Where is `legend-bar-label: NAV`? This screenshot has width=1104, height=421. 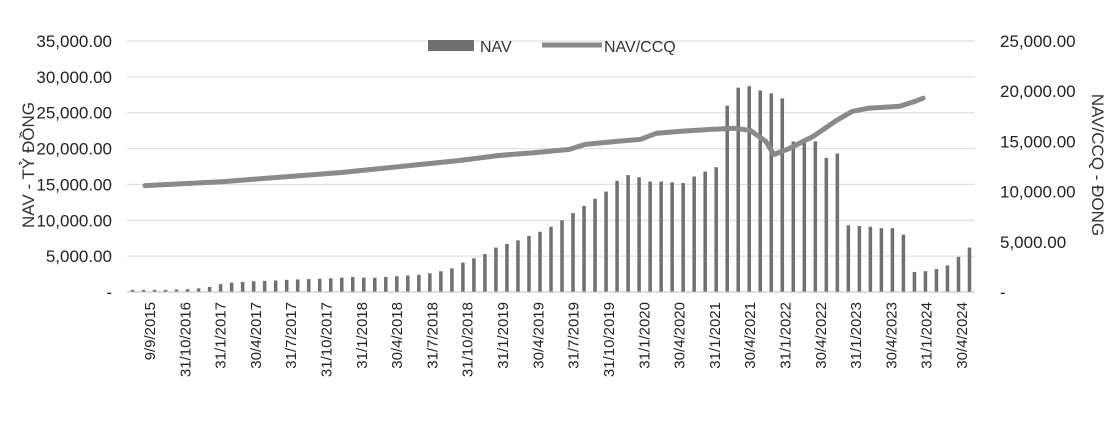
legend-bar-label: NAV is located at coordinates (496, 47).